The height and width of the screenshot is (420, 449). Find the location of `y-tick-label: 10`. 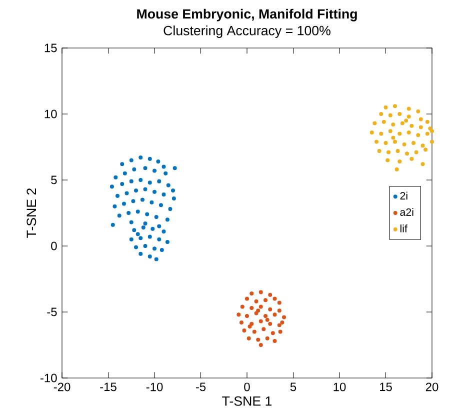

y-tick-label: 10 is located at coordinates (50, 114).